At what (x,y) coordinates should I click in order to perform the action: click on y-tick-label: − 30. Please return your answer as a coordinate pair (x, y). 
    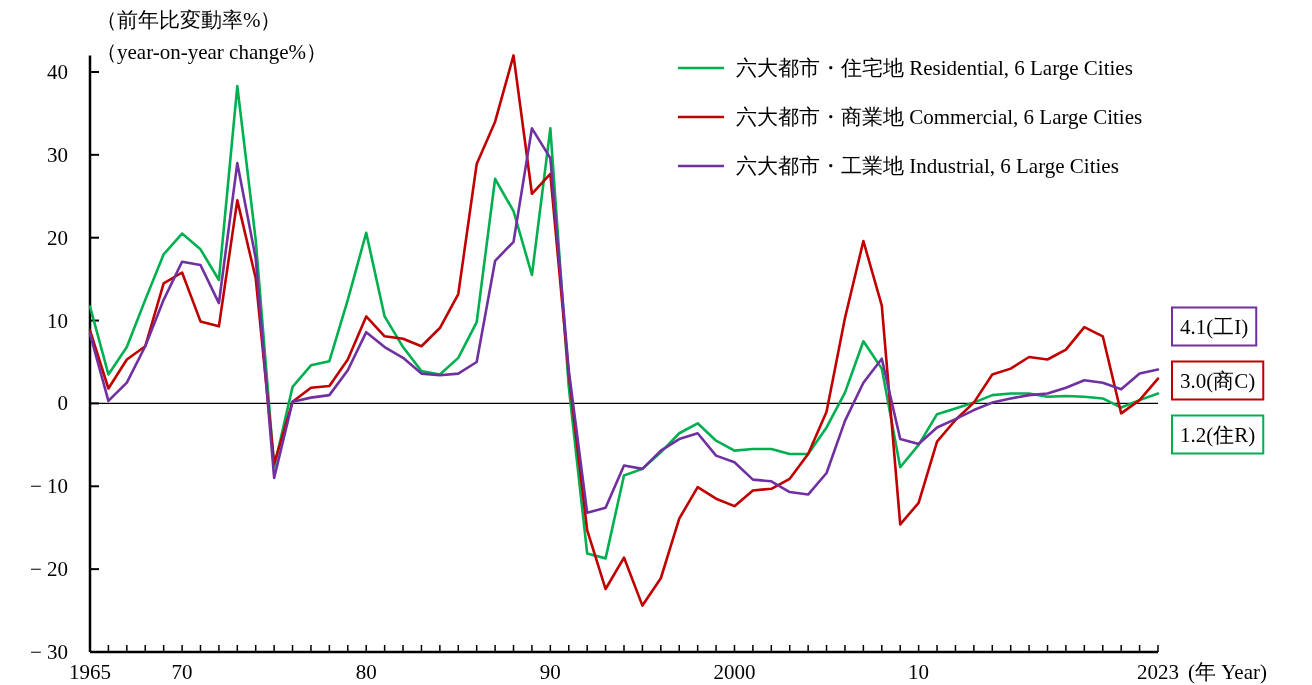
    Looking at the image, I should click on (48, 652).